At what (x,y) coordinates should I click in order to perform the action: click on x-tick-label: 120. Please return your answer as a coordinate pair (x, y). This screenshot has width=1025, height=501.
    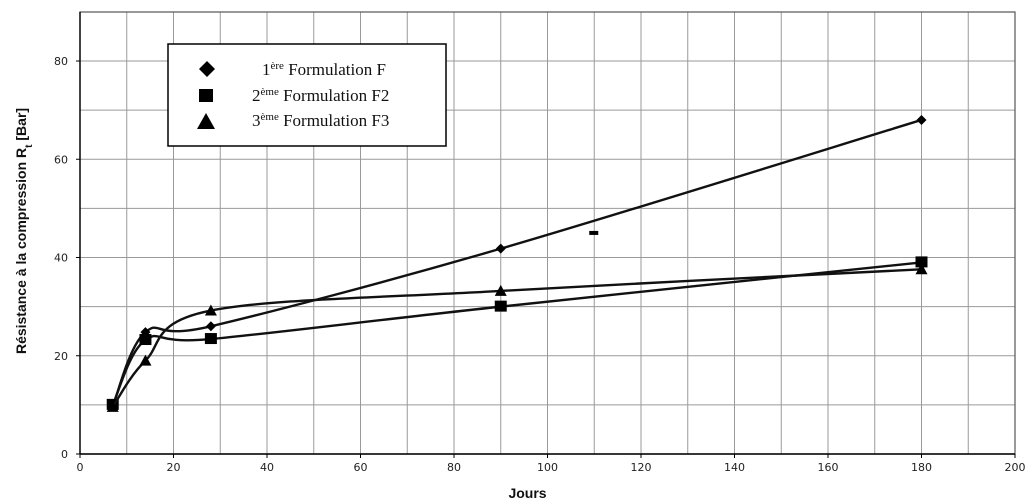
    Looking at the image, I should click on (641, 467).